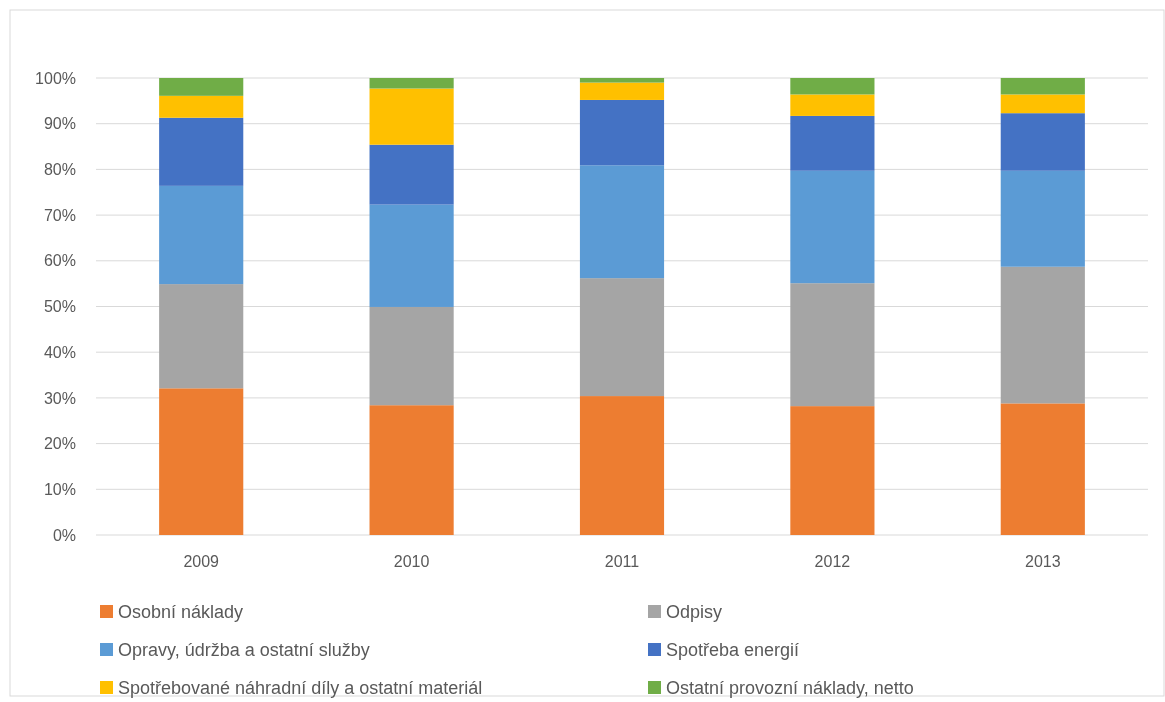  Describe the element at coordinates (59, 352) in the screenshot. I see `y-tick-label: 40%` at that location.